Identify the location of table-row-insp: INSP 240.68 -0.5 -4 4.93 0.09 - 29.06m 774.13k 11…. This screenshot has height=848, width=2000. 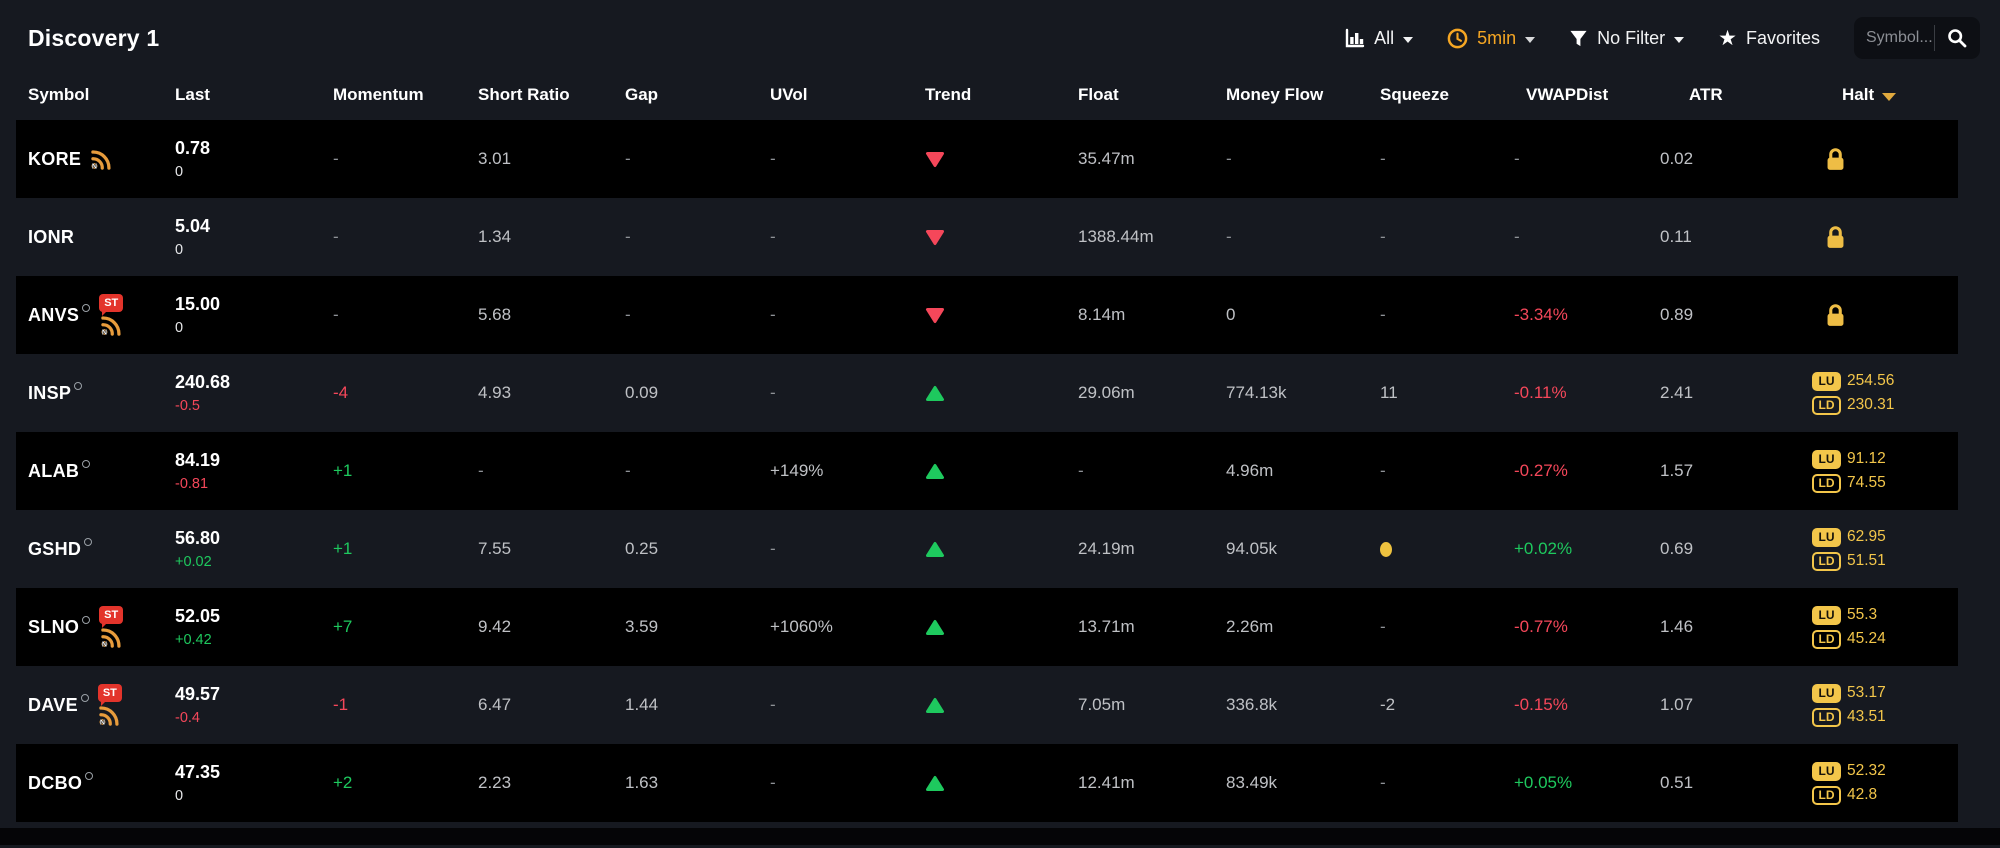
(987, 393).